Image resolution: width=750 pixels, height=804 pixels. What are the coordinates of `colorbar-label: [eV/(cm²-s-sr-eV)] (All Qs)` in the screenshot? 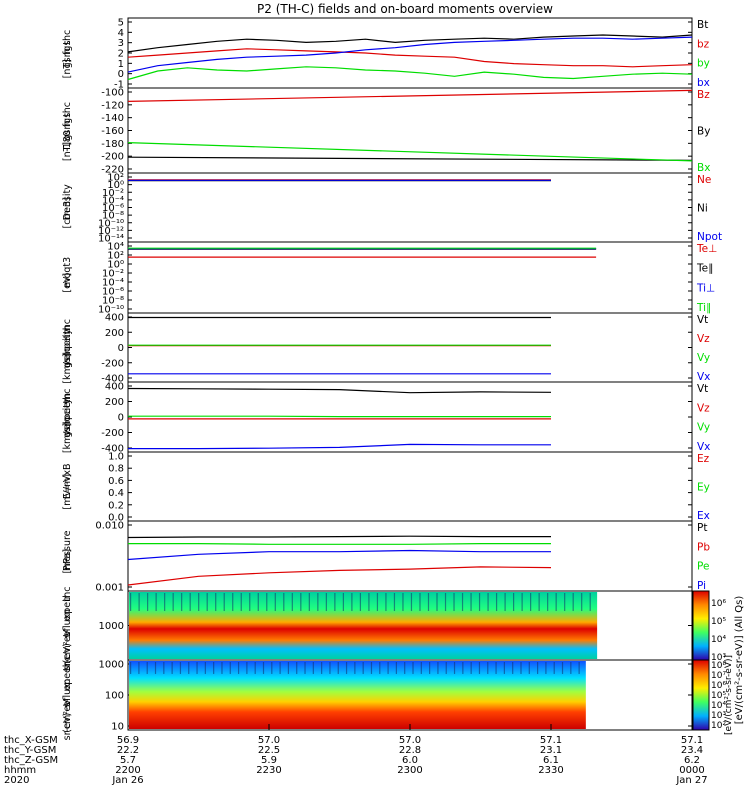 It's located at (739, 660).